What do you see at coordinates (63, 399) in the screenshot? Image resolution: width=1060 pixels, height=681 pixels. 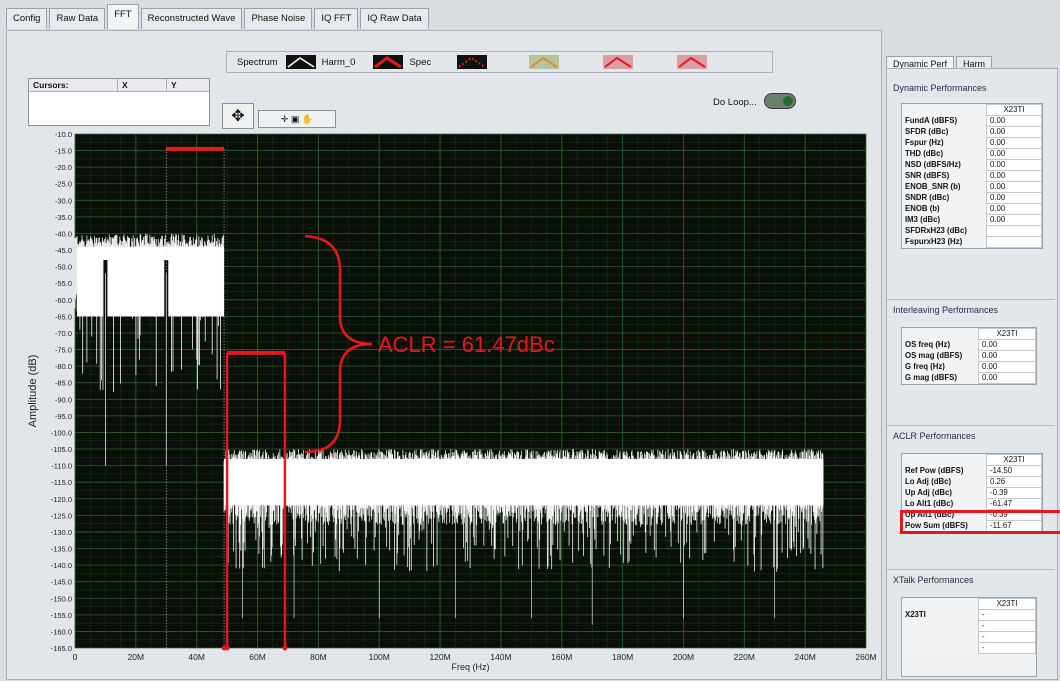 I see `y-tick-label: -90.0` at bounding box center [63, 399].